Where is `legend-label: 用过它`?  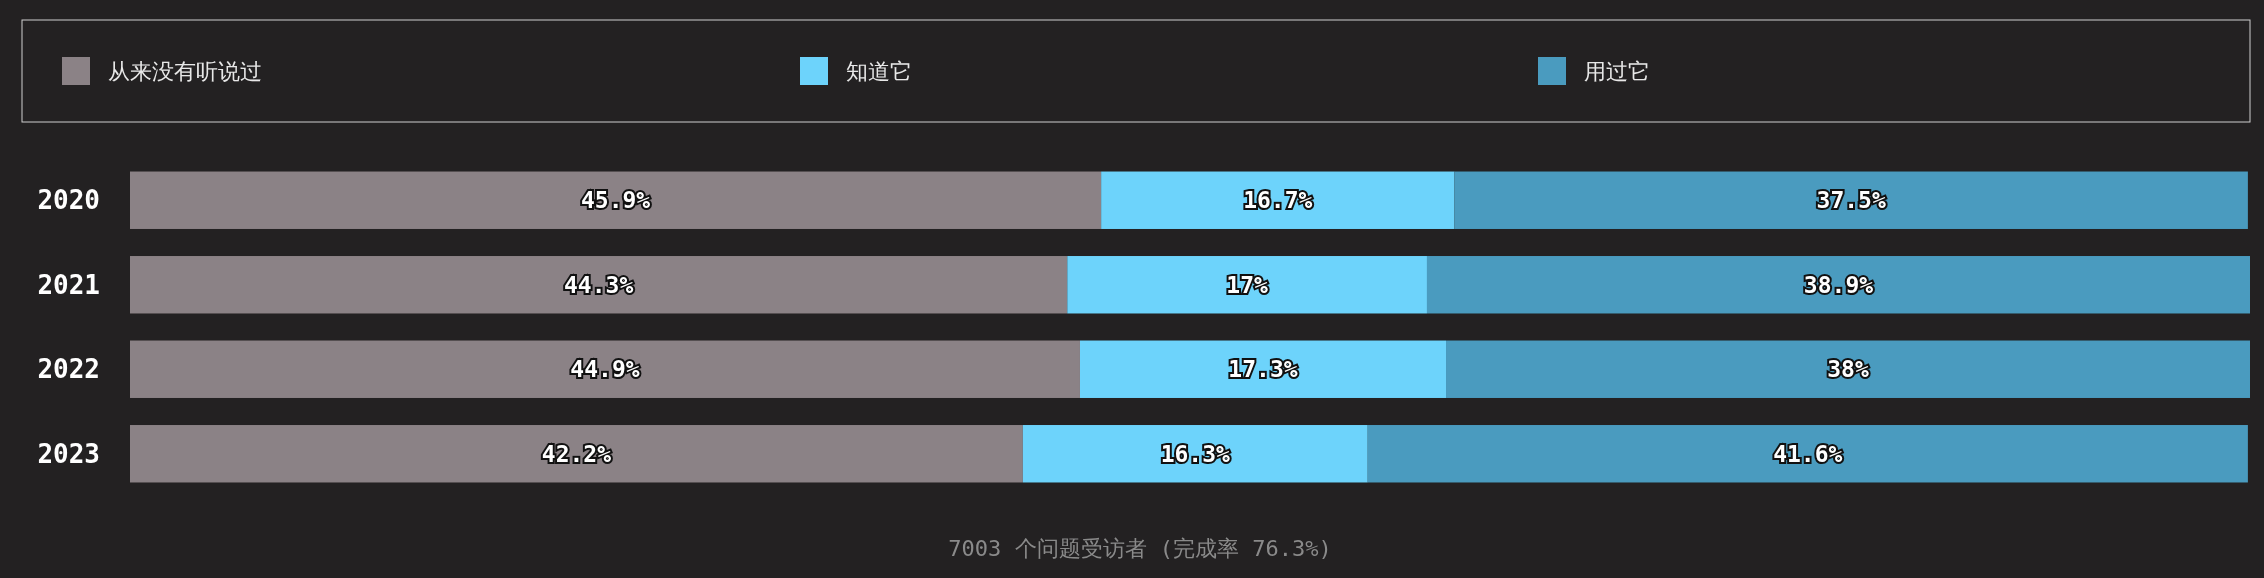
legend-label: 用过它 is located at coordinates (1617, 71).